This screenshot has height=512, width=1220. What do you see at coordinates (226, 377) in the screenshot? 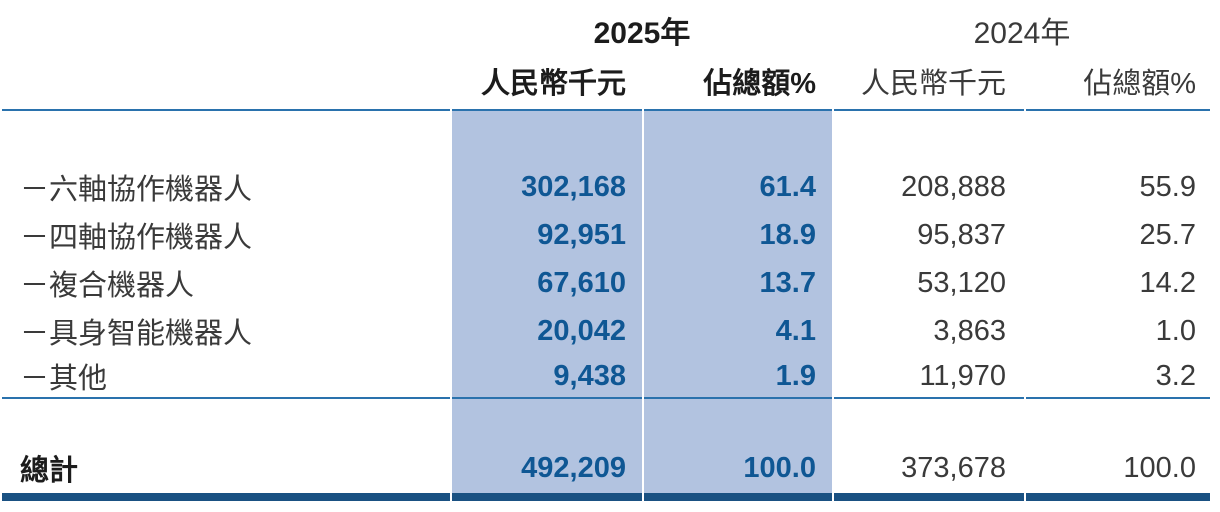
I see `row-label: －其他` at bounding box center [226, 377].